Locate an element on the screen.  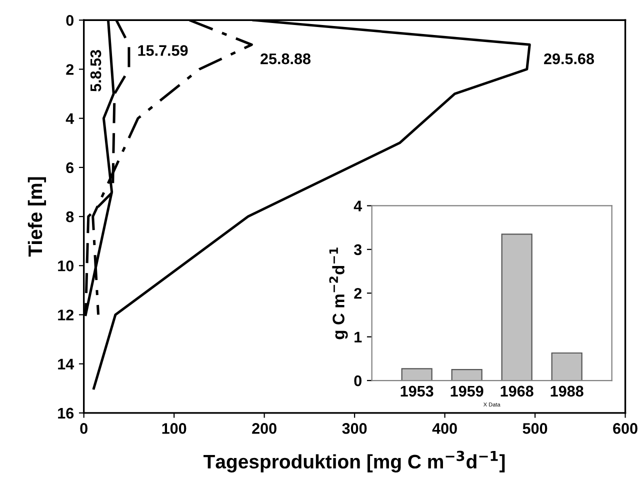
x-tick-label: 0 is located at coordinates (84, 428).